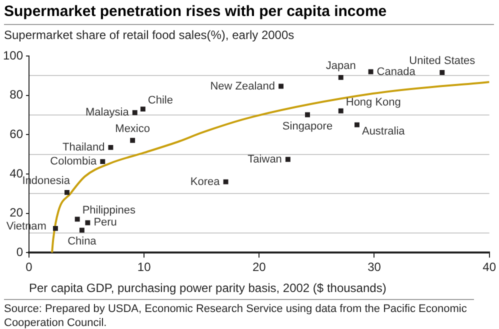  Describe the element at coordinates (207, 288) in the screenshot. I see `x-axis-title: Per capita GDP, purchasing power parity basis, 2002 ($ thousands)` at that location.